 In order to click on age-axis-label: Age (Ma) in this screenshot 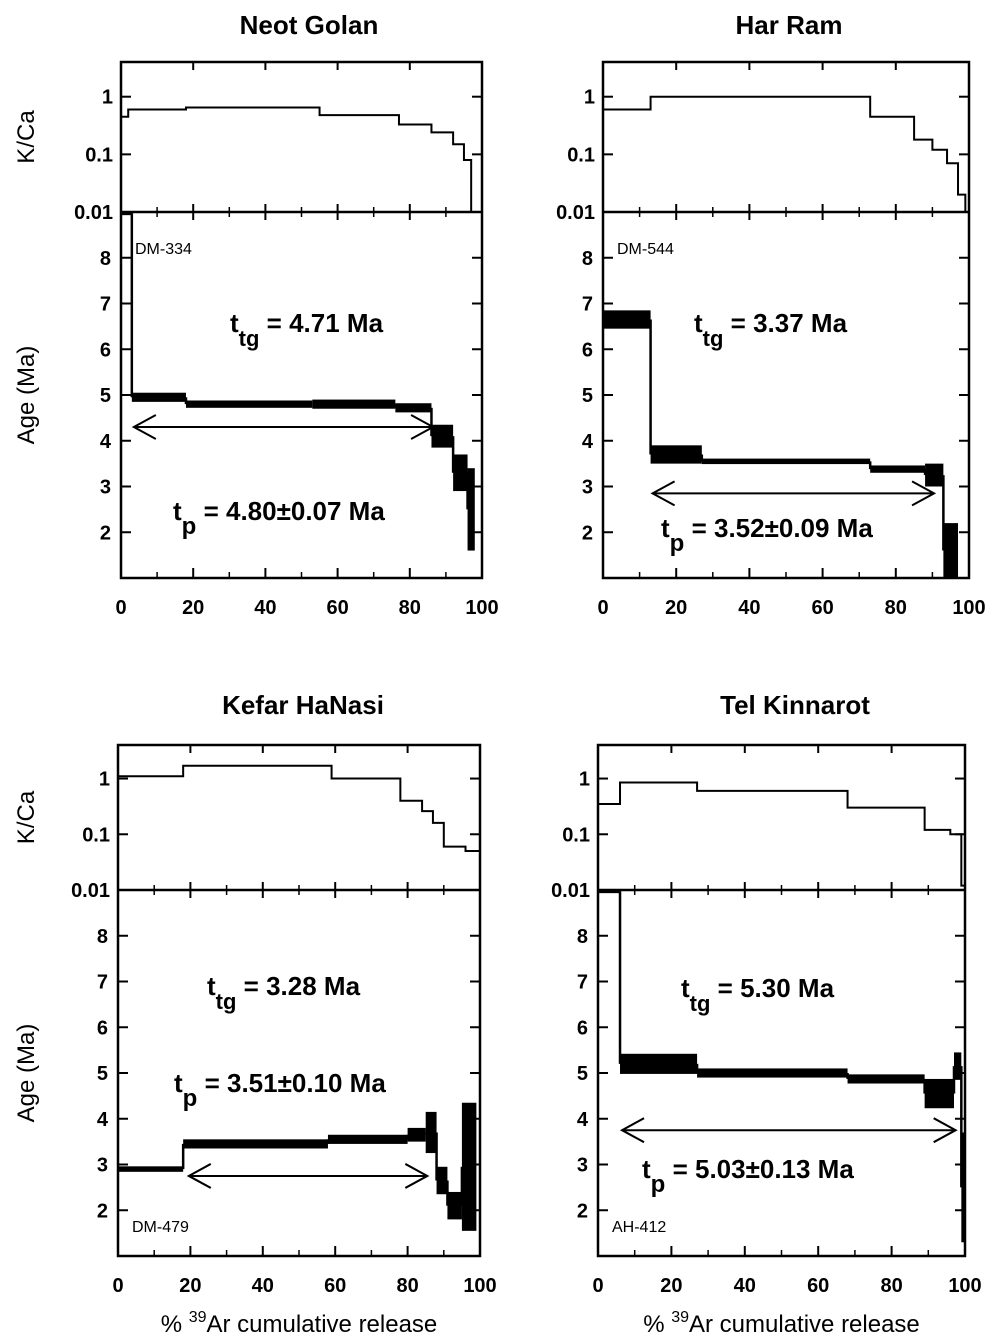, I will do `click(26, 395)`.